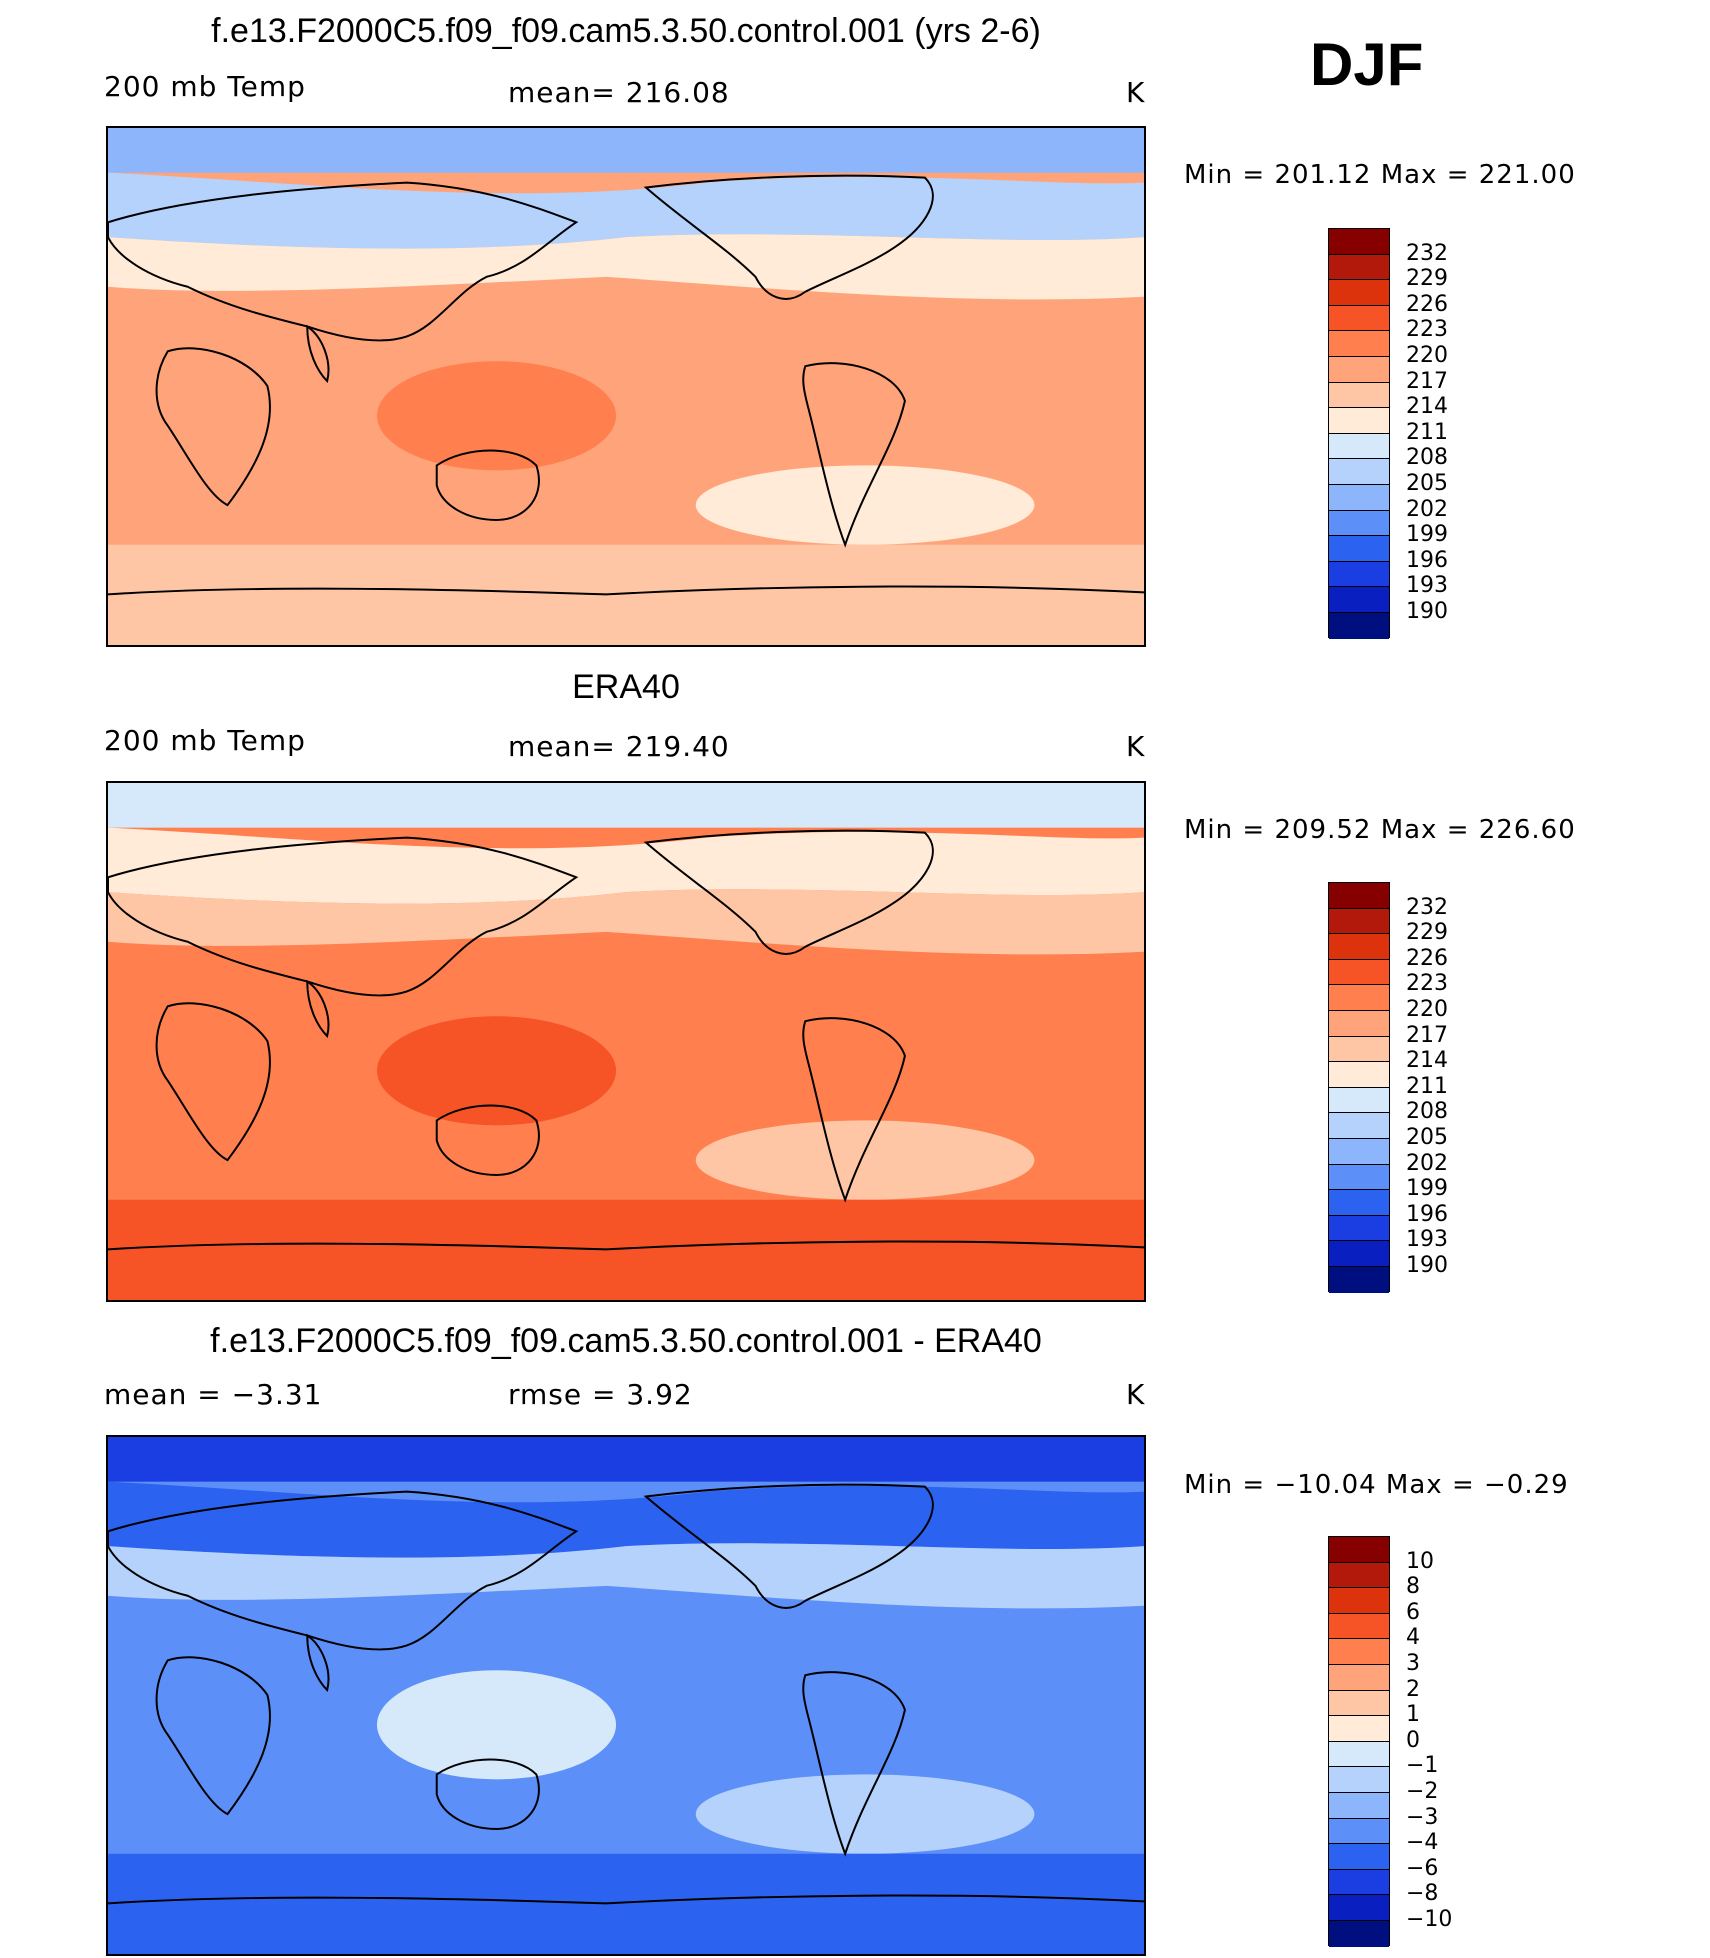 The image size is (1710, 1958). What do you see at coordinates (1429, 1919) in the screenshot?
I see `colorbar-tick-label: −10` at bounding box center [1429, 1919].